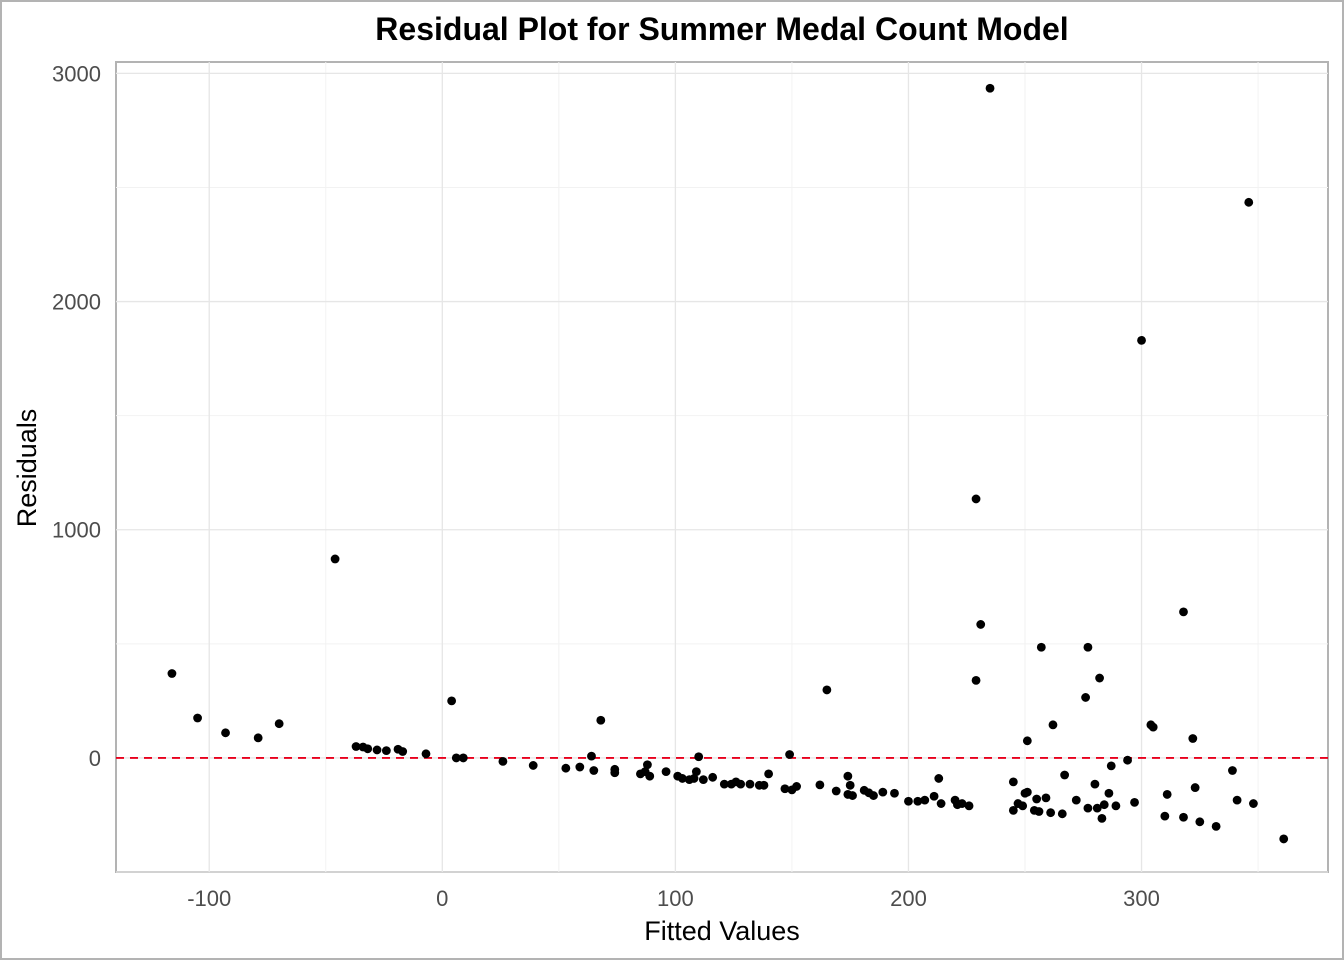 The height and width of the screenshot is (960, 1344). What do you see at coordinates (95, 758) in the screenshot?
I see `y-tick-label: 0` at bounding box center [95, 758].